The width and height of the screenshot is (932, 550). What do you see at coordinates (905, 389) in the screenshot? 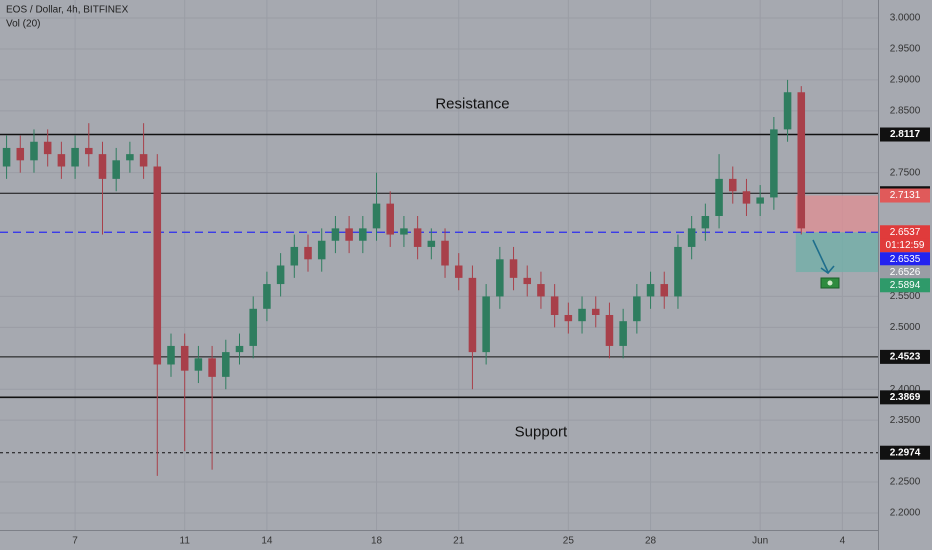
I see `y-tick-label: 2.4000` at bounding box center [905, 389].